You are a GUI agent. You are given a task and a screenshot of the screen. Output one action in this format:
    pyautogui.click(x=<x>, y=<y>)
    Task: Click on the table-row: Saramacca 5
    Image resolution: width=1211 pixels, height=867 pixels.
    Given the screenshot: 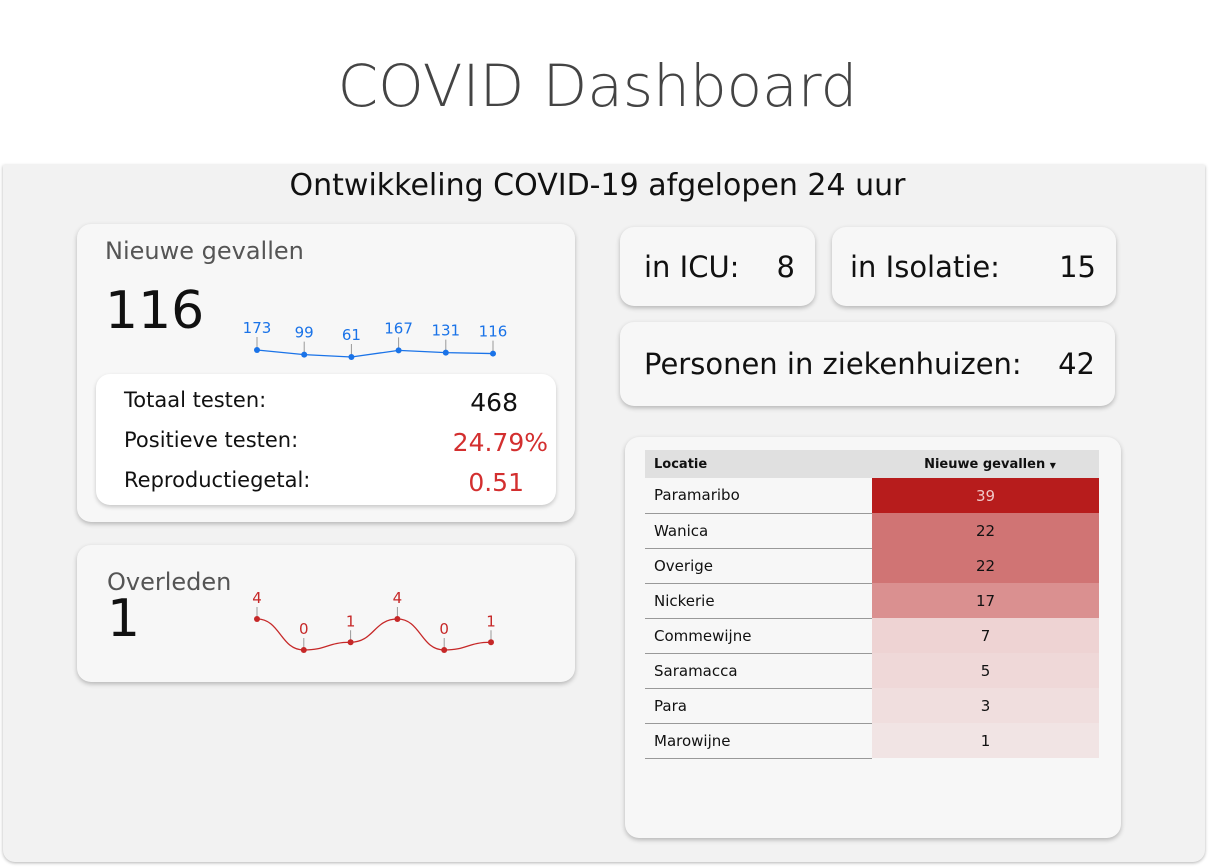 What is the action you would take?
    pyautogui.click(x=872, y=671)
    